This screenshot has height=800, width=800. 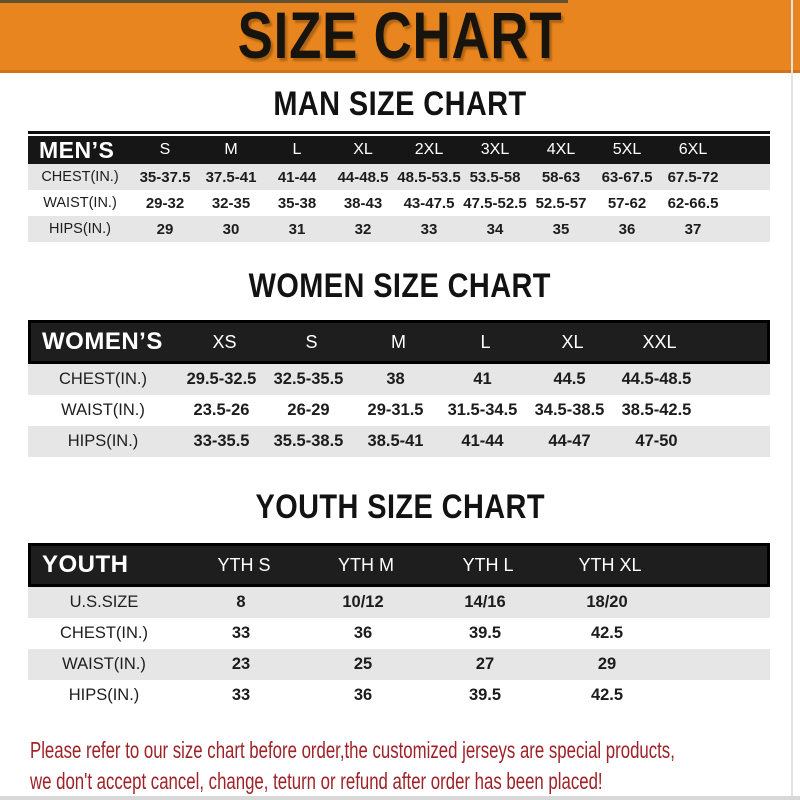 What do you see at coordinates (221, 441) in the screenshot?
I see `size-value: 33-35.5` at bounding box center [221, 441].